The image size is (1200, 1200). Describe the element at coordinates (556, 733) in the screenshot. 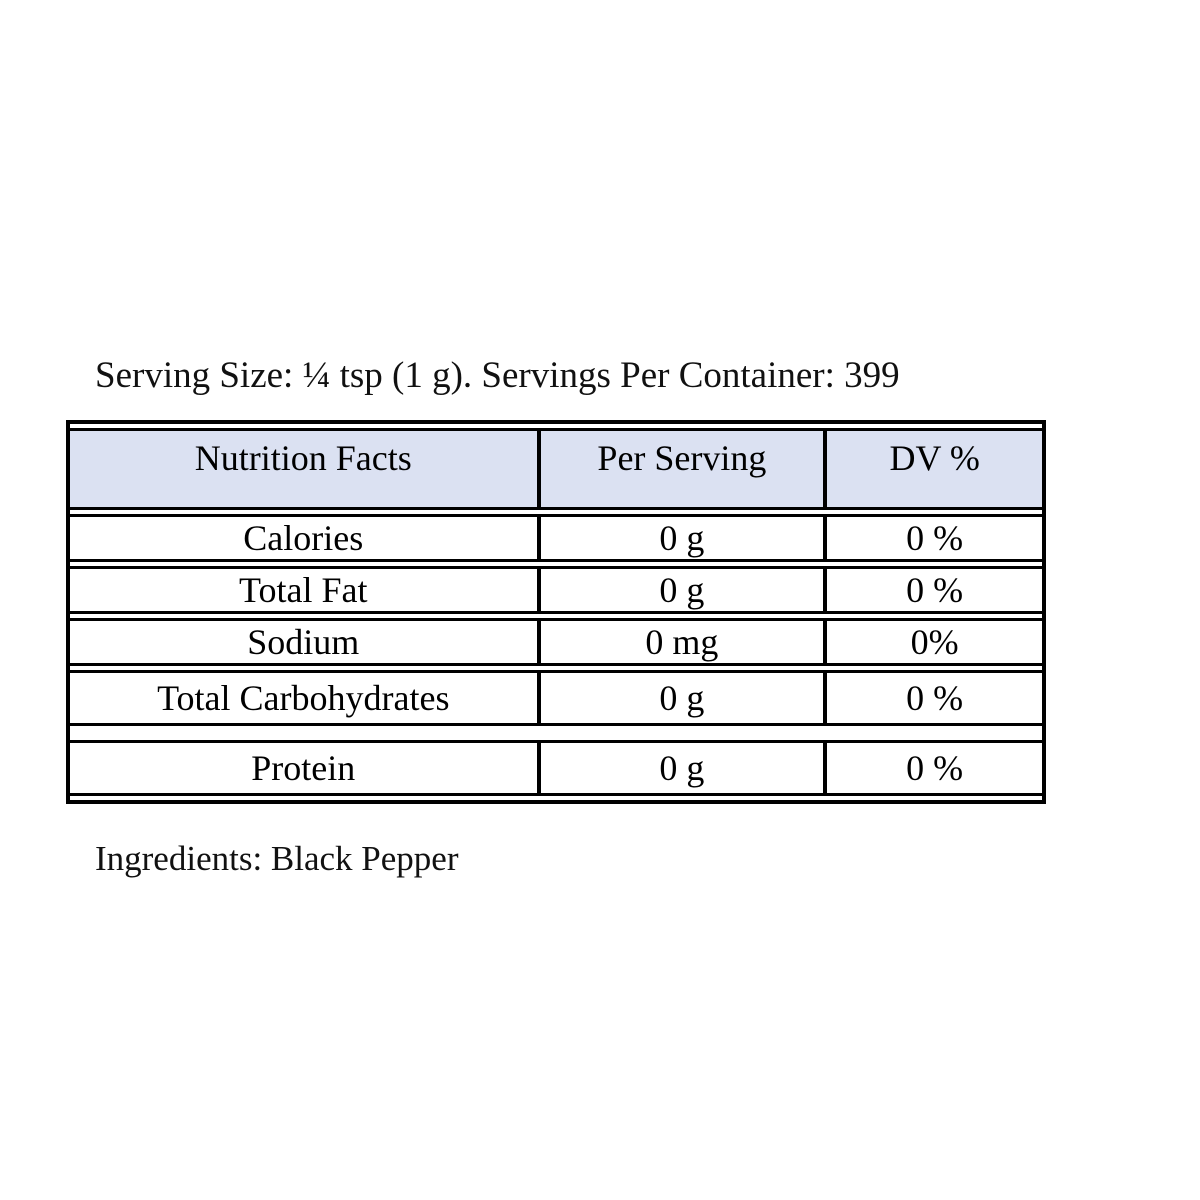

I see `row-spacer` at that location.